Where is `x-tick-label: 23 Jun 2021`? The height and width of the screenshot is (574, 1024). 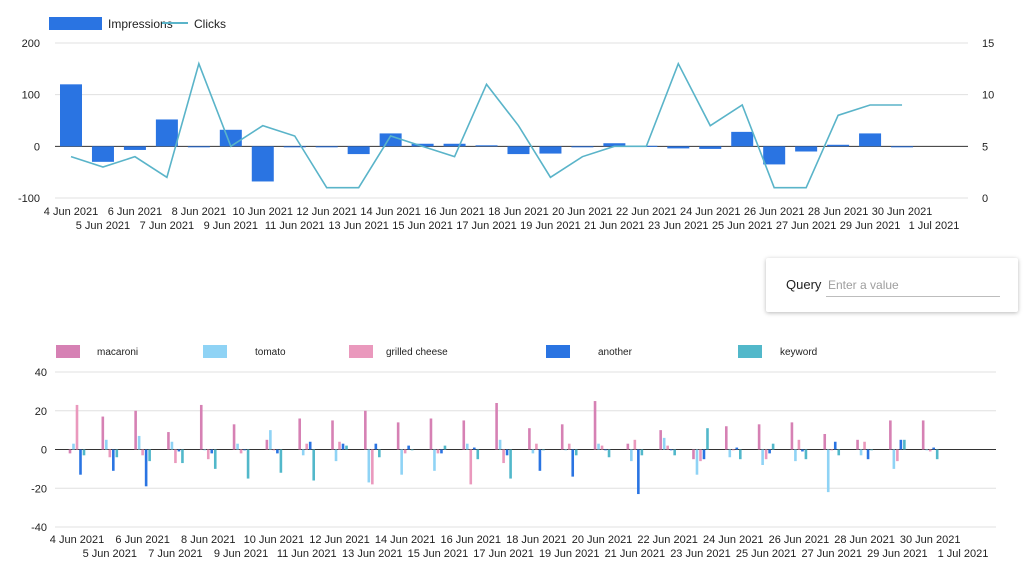 x-tick-label: 23 Jun 2021 is located at coordinates (700, 554).